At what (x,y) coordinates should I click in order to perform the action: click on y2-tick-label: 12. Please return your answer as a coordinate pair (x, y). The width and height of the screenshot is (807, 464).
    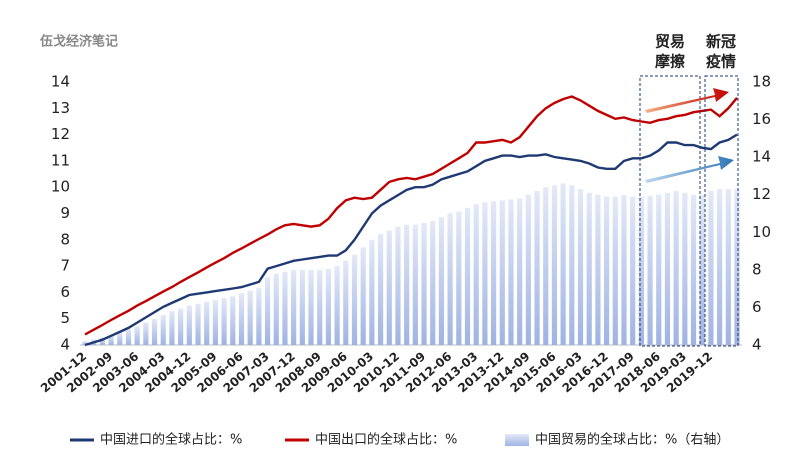
    Looking at the image, I should click on (761, 194).